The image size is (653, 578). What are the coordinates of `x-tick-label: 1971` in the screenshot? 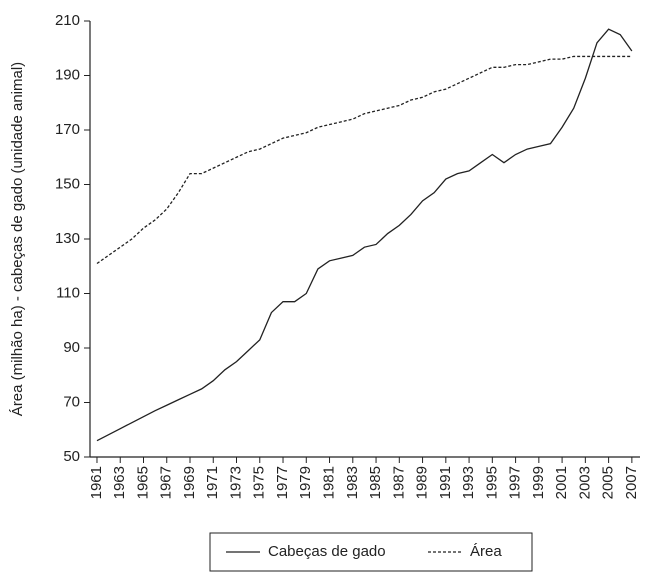 It's located at (212, 482).